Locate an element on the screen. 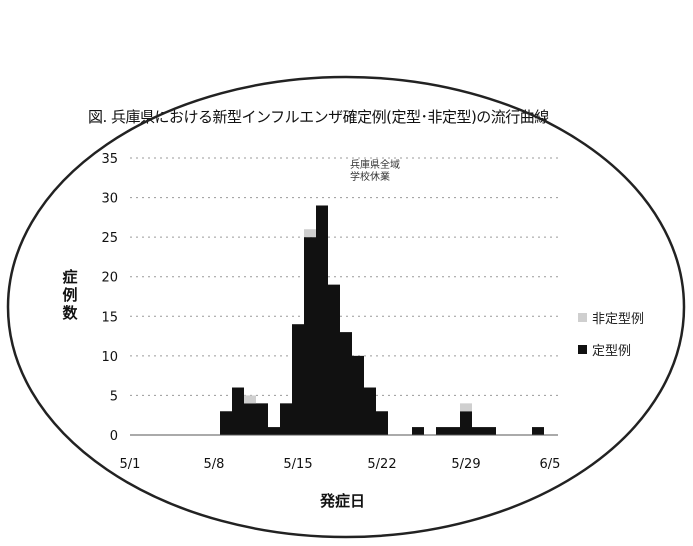 The width and height of the screenshot is (693, 546). y-tick-label: 5 is located at coordinates (114, 396).